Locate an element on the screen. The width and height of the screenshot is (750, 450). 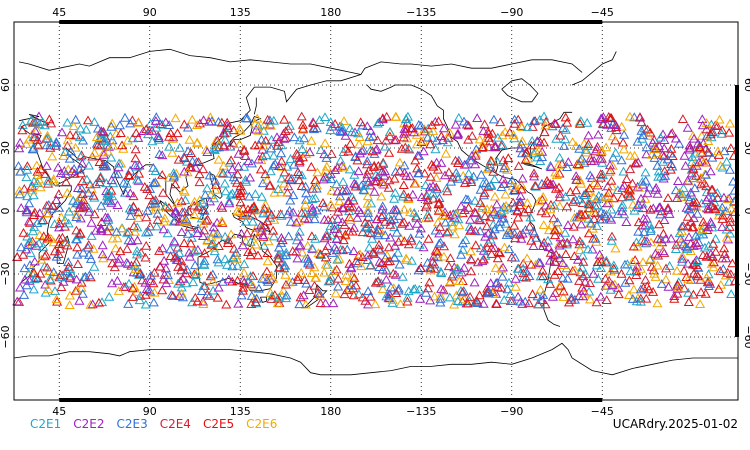
right-frame-bar is located at coordinates (737, 211).